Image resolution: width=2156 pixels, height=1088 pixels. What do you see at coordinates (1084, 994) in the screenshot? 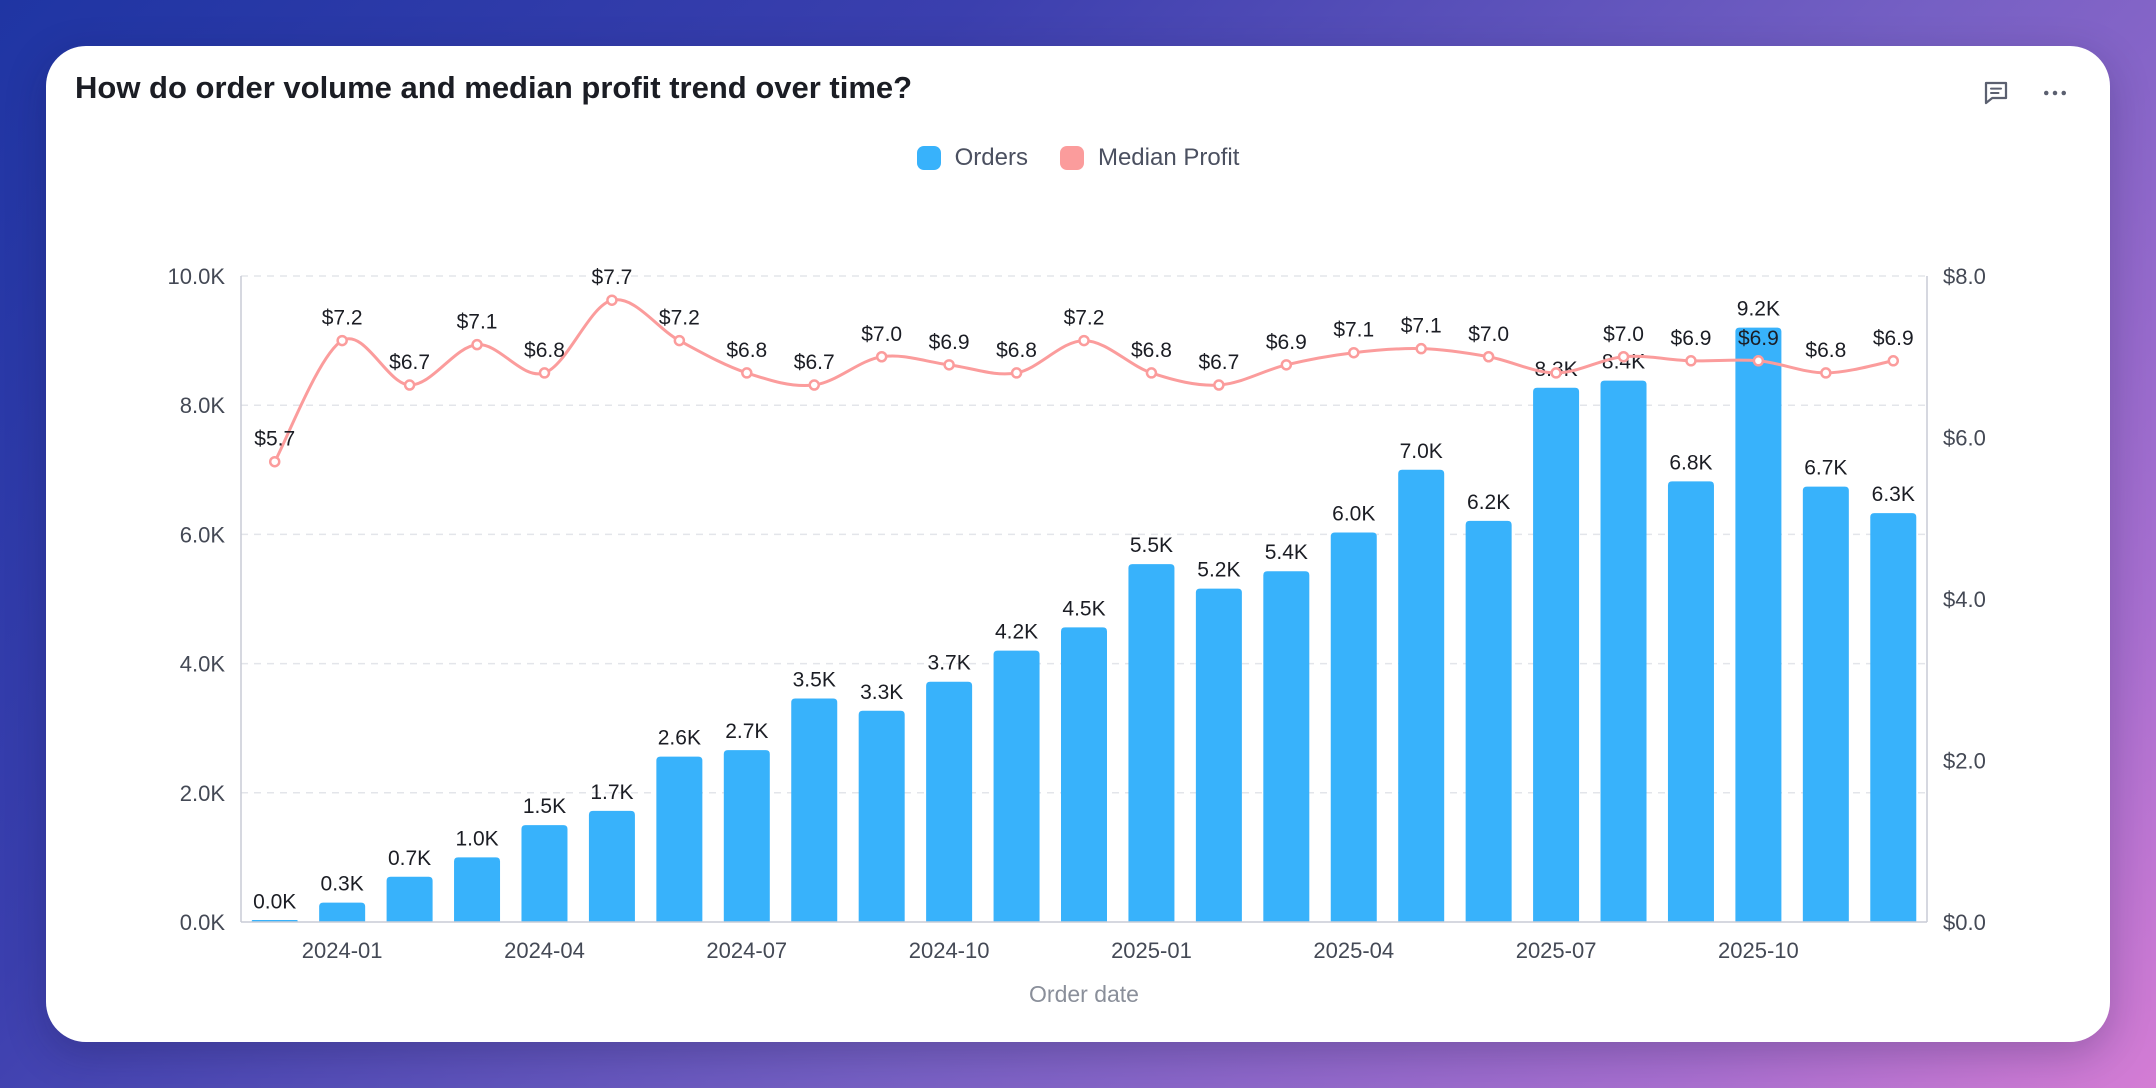
I see `x-axis-title: Order date` at bounding box center [1084, 994].